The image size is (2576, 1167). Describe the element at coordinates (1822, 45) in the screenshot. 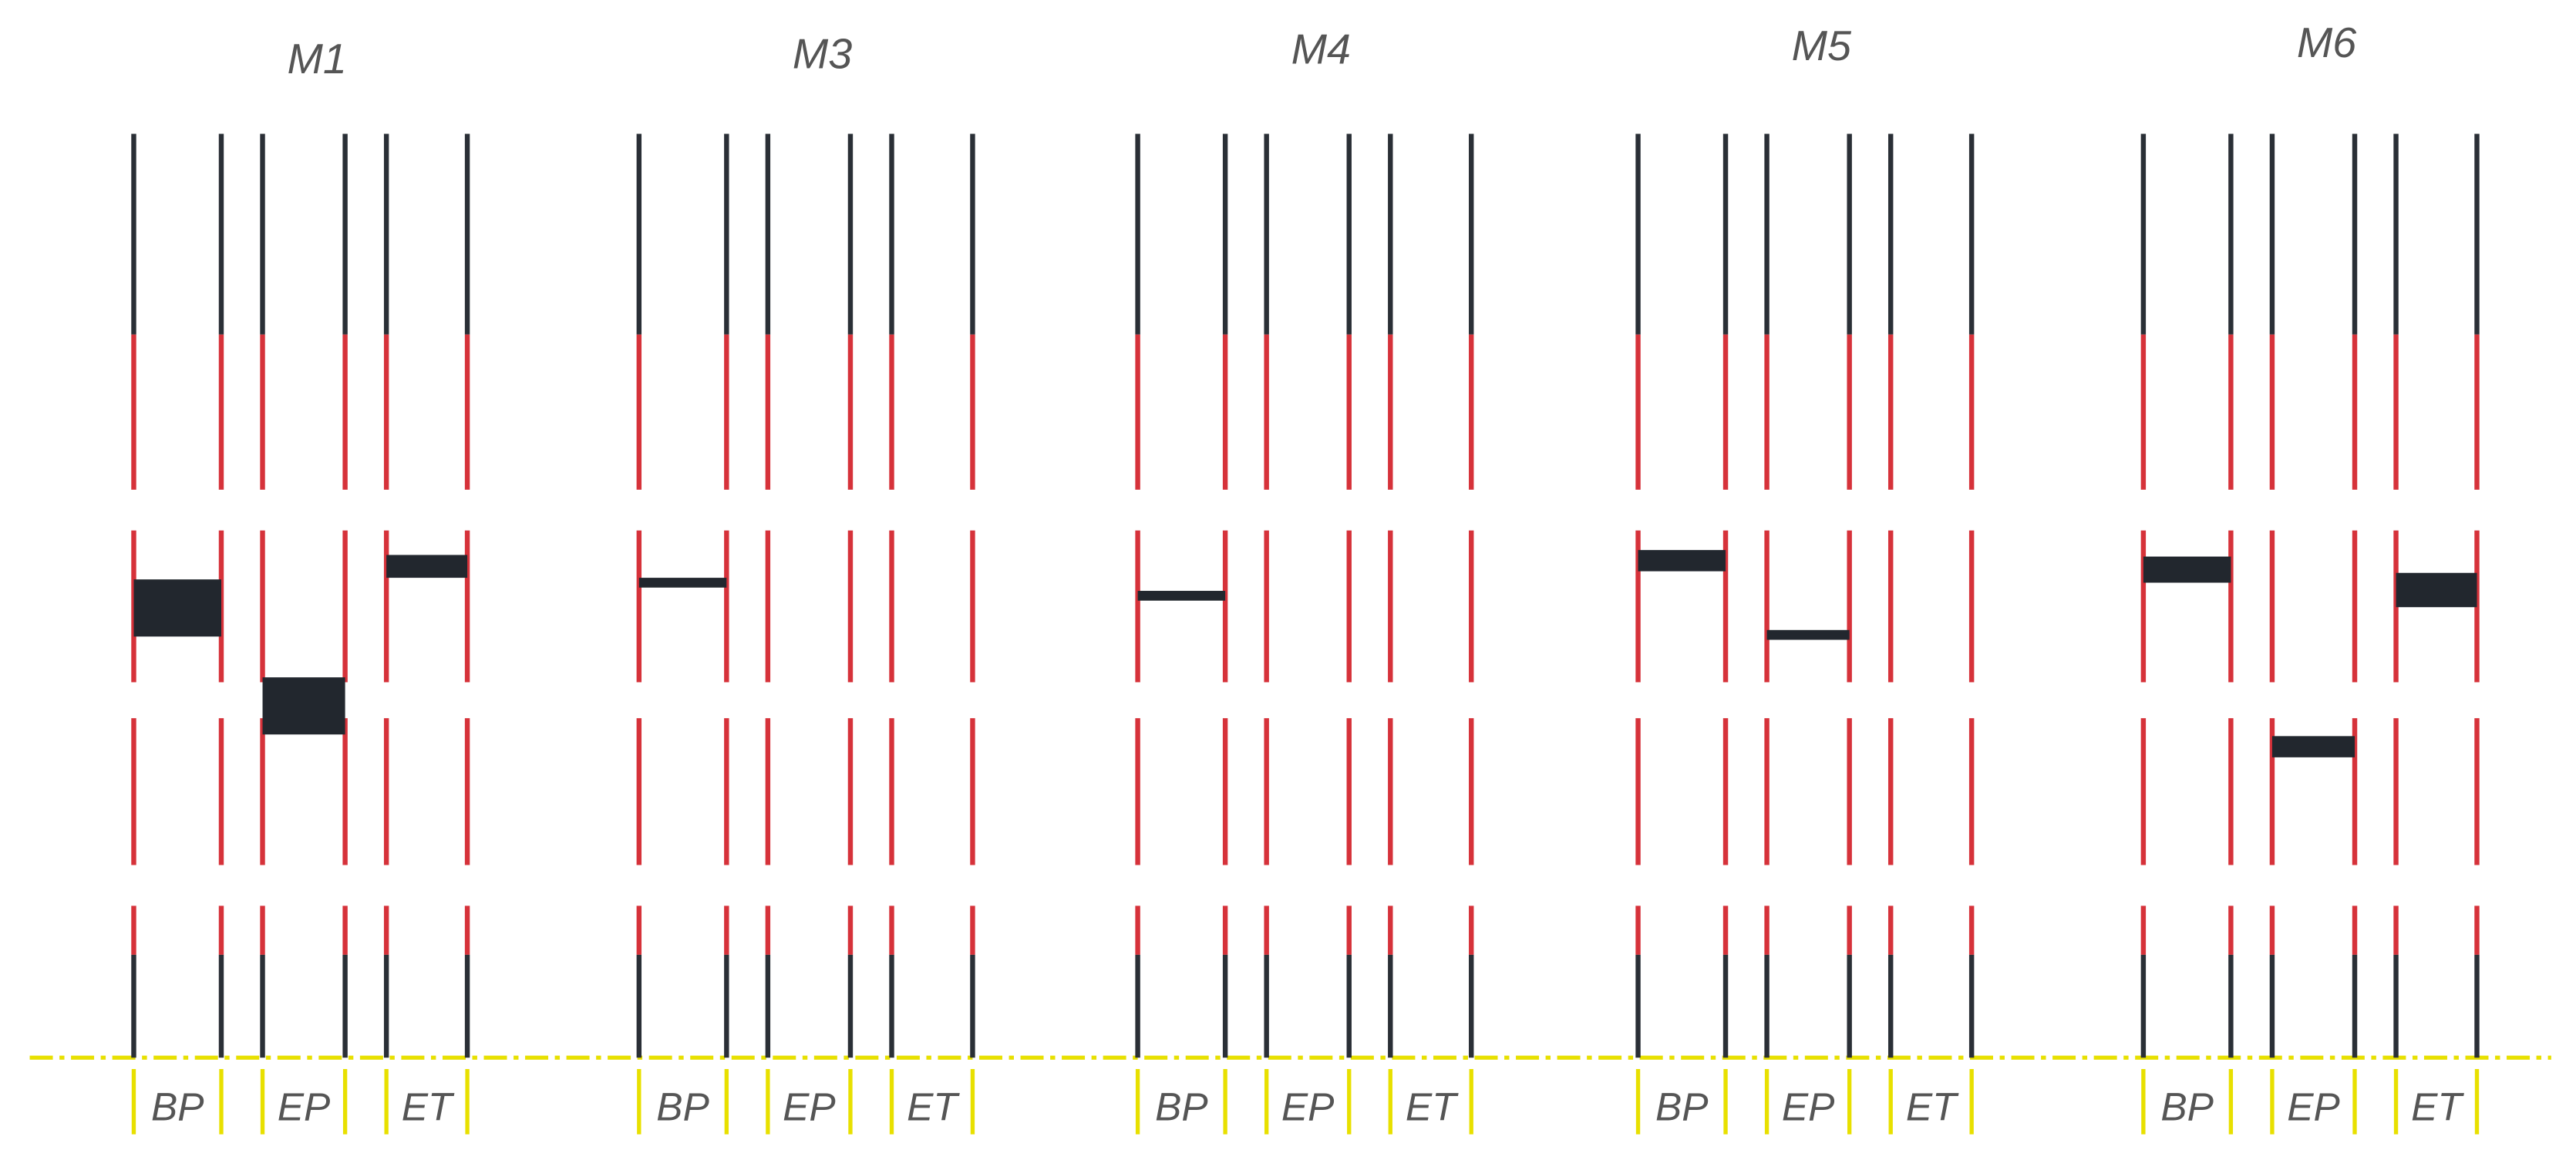

I see `group-title: M5` at that location.